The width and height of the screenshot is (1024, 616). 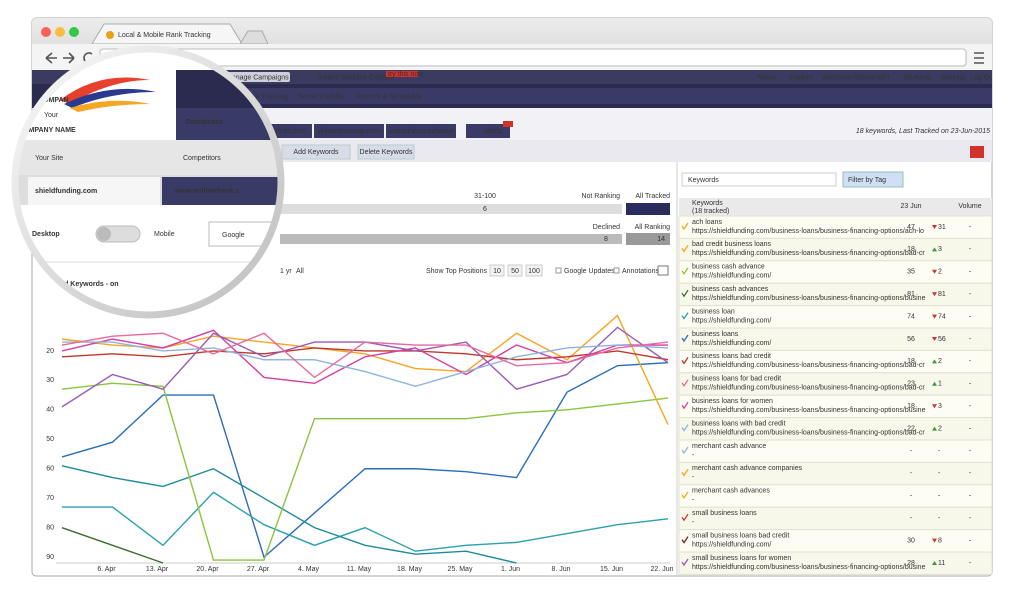 What do you see at coordinates (731, 343) in the screenshot?
I see `url: https://shieldfunding.com/` at bounding box center [731, 343].